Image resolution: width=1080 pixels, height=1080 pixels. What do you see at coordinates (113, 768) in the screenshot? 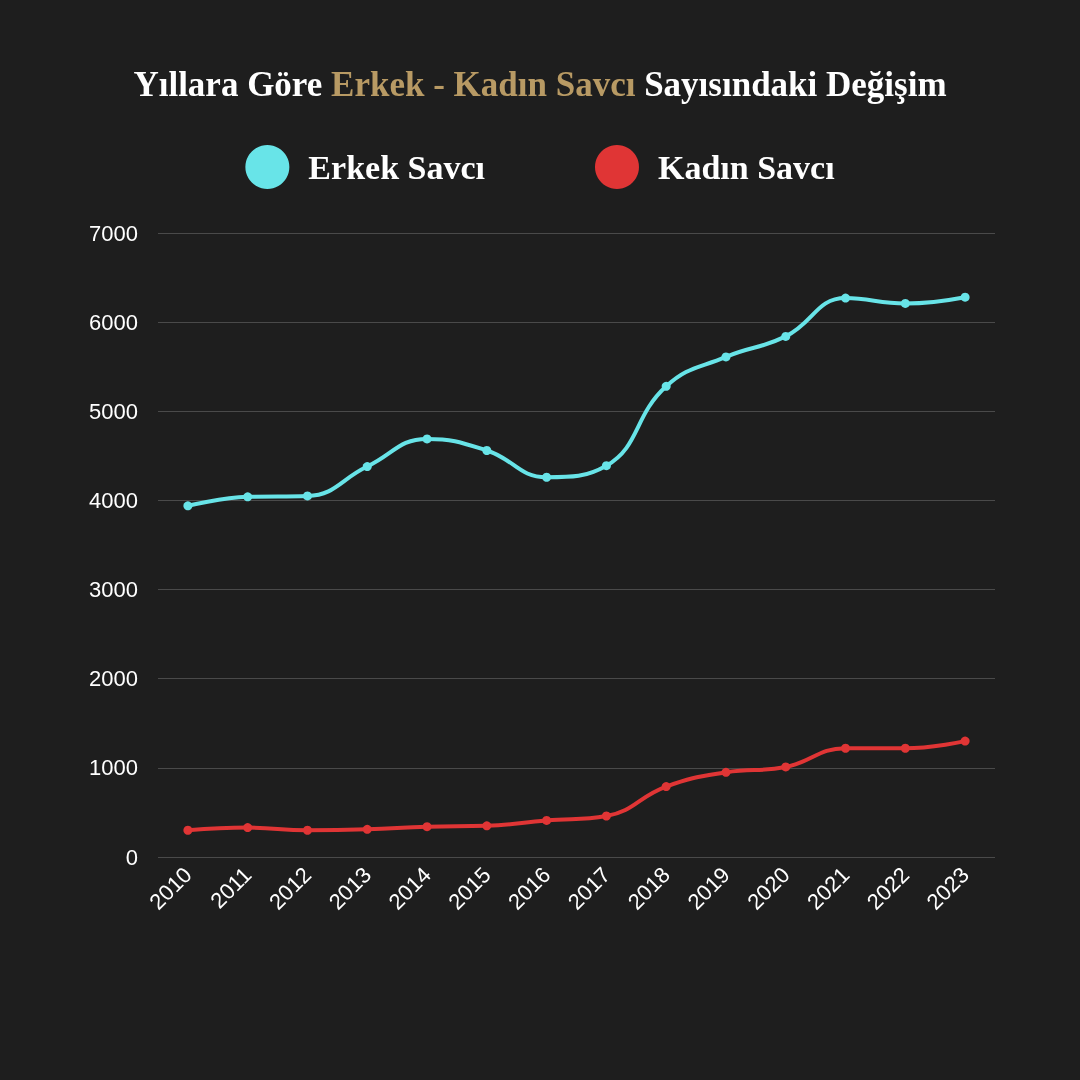
I see `y-tick-label: 1000` at bounding box center [113, 768].